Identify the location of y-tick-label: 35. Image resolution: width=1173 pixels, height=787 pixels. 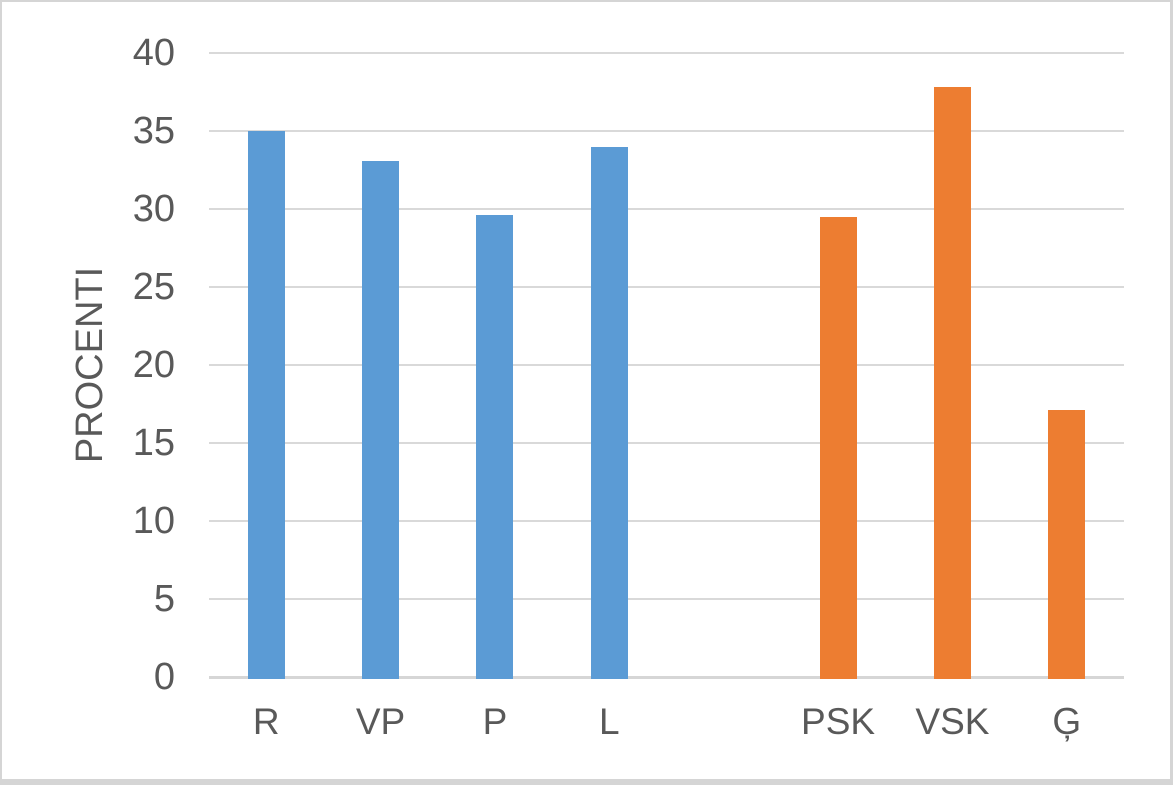
(153, 131).